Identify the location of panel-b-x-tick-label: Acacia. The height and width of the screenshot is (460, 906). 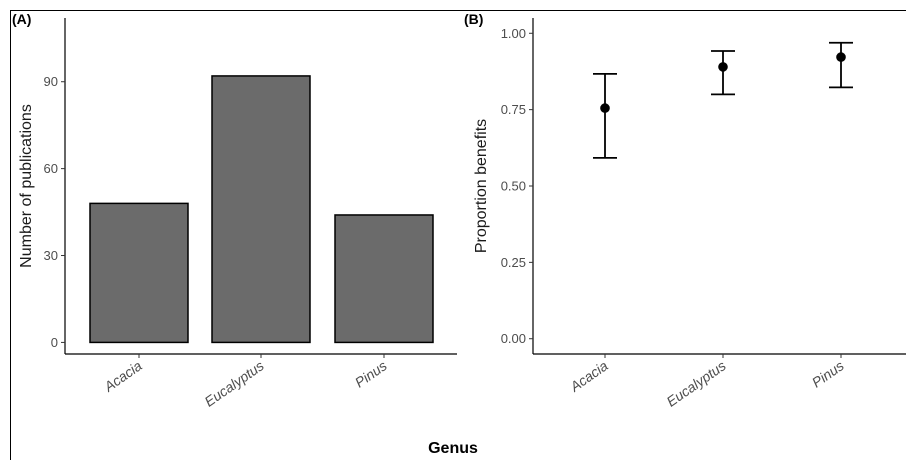
(588, 376).